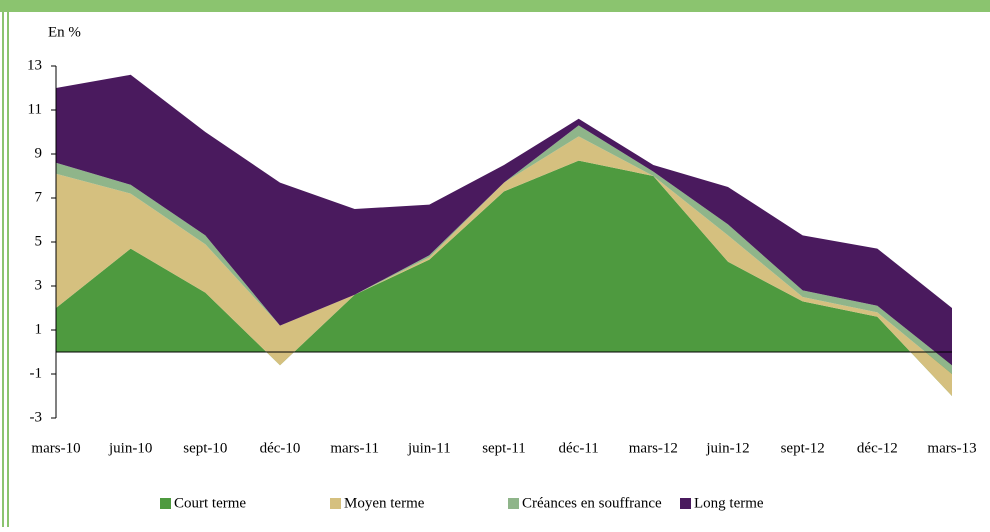 This screenshot has height=532, width=990. What do you see at coordinates (504, 448) in the screenshot?
I see `x-tick-label: sept-11` at bounding box center [504, 448].